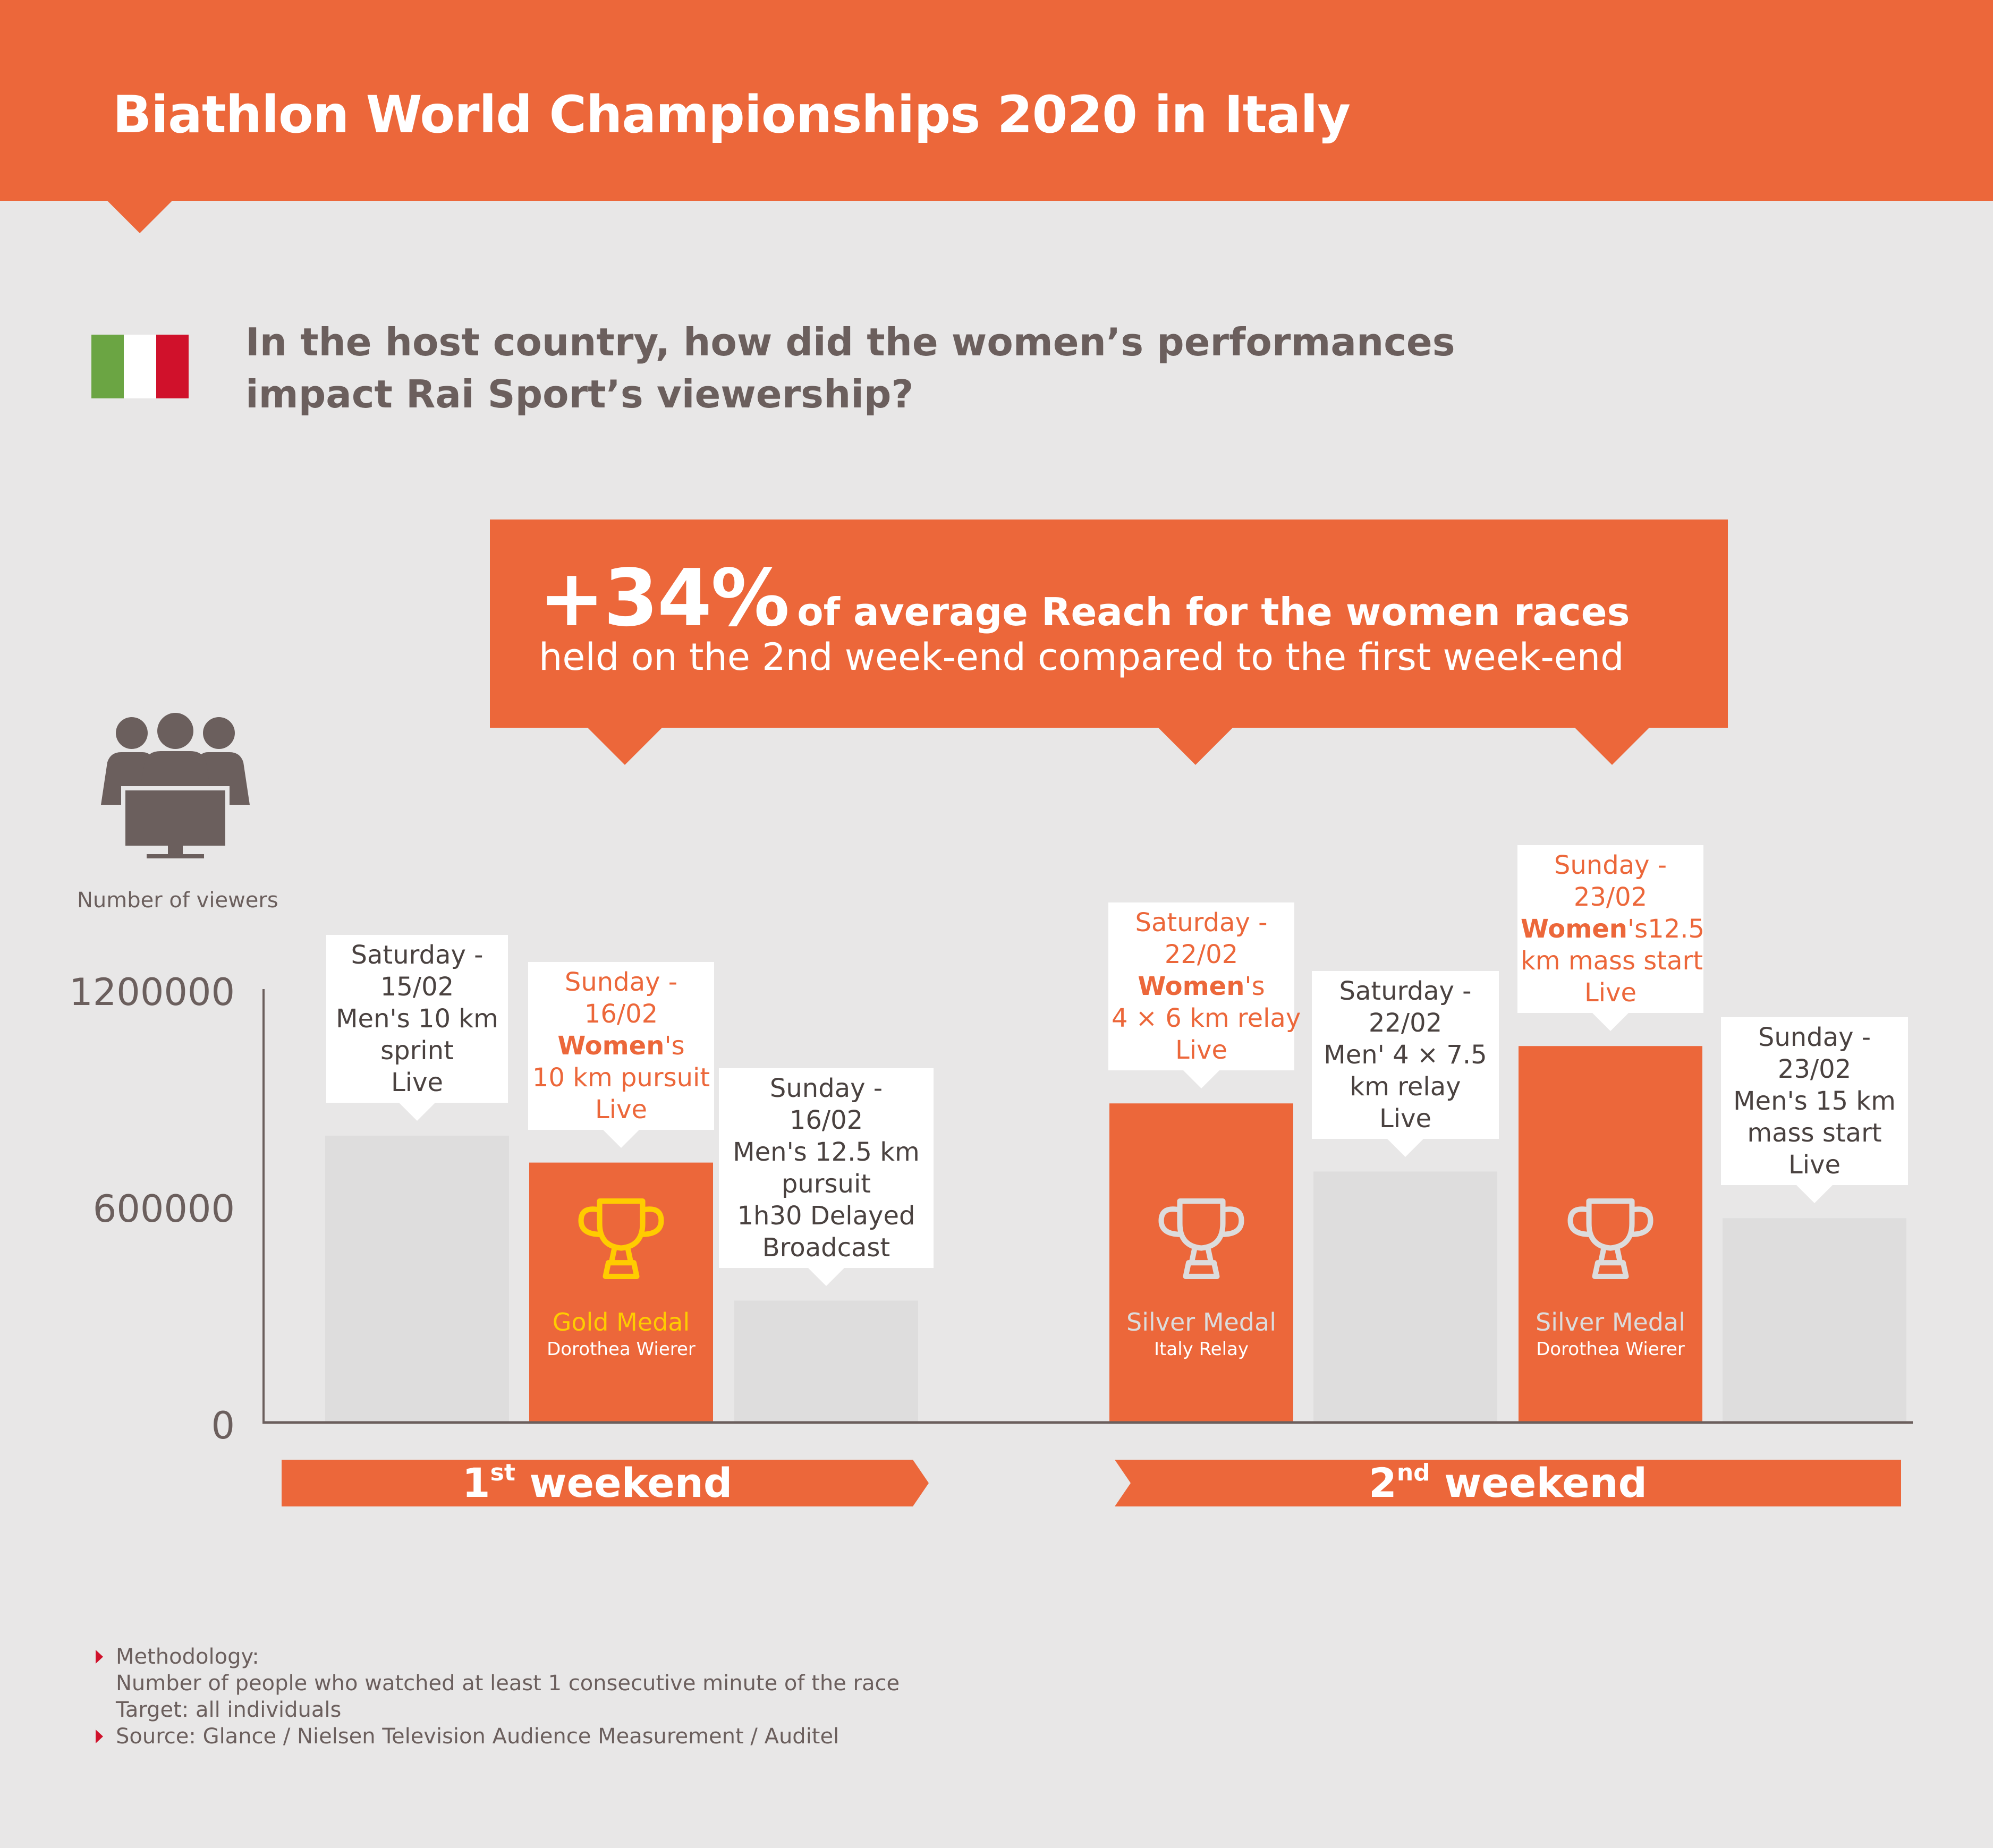  I want to click on race-annotation: Sunday -16/02 Women's 10 km pursuit Live, so click(621, 1054).